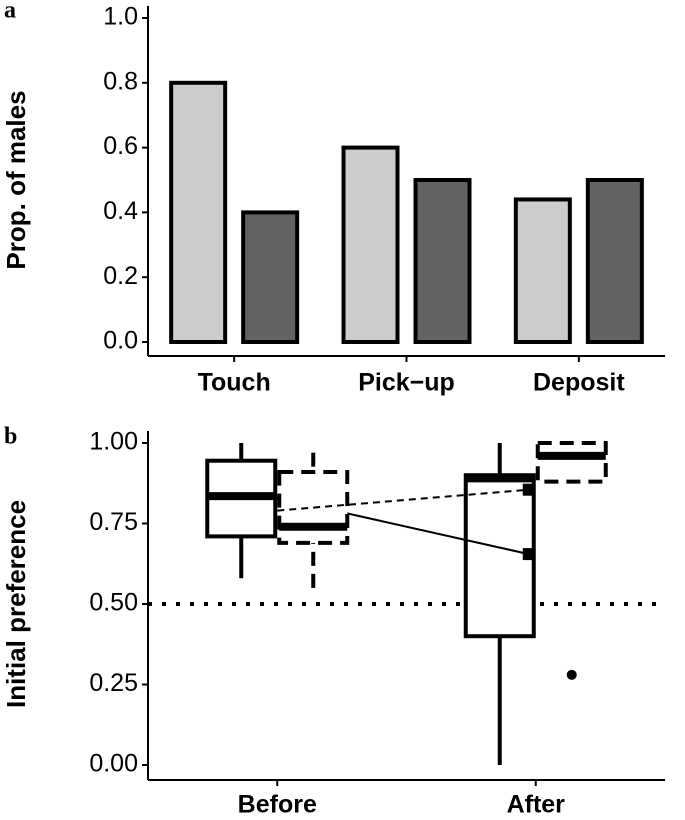  Describe the element at coordinates (113, 442) in the screenshot. I see `y-tick-label: 1.00` at that location.